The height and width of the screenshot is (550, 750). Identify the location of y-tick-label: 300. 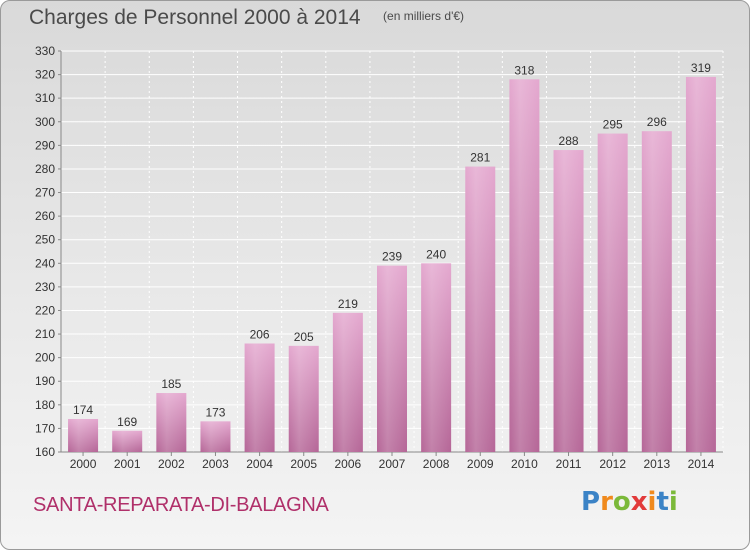
(45, 122).